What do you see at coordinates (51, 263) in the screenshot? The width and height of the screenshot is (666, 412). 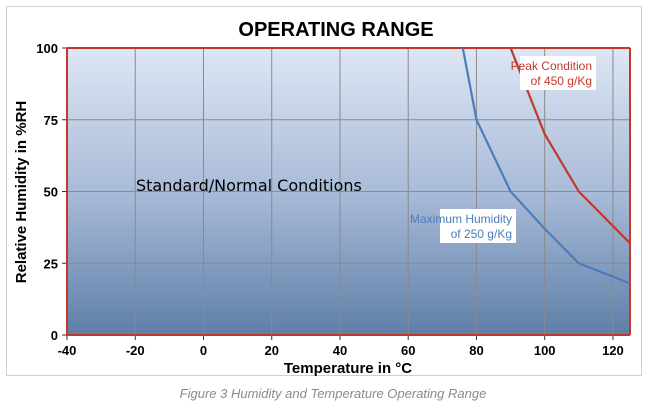 I see `y-tick-label: 25` at bounding box center [51, 263].